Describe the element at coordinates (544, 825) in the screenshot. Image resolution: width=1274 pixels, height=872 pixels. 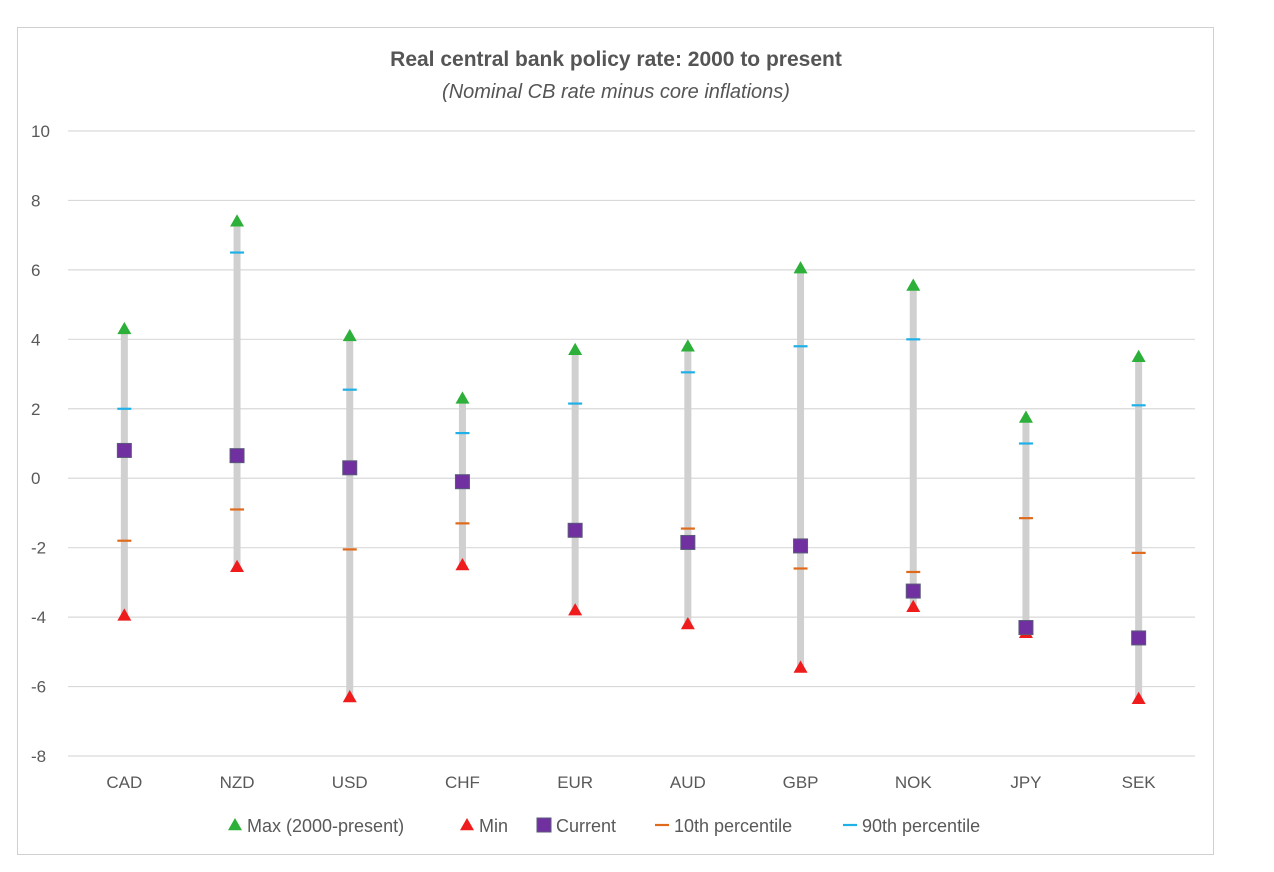
I see `legend-marker-current` at that location.